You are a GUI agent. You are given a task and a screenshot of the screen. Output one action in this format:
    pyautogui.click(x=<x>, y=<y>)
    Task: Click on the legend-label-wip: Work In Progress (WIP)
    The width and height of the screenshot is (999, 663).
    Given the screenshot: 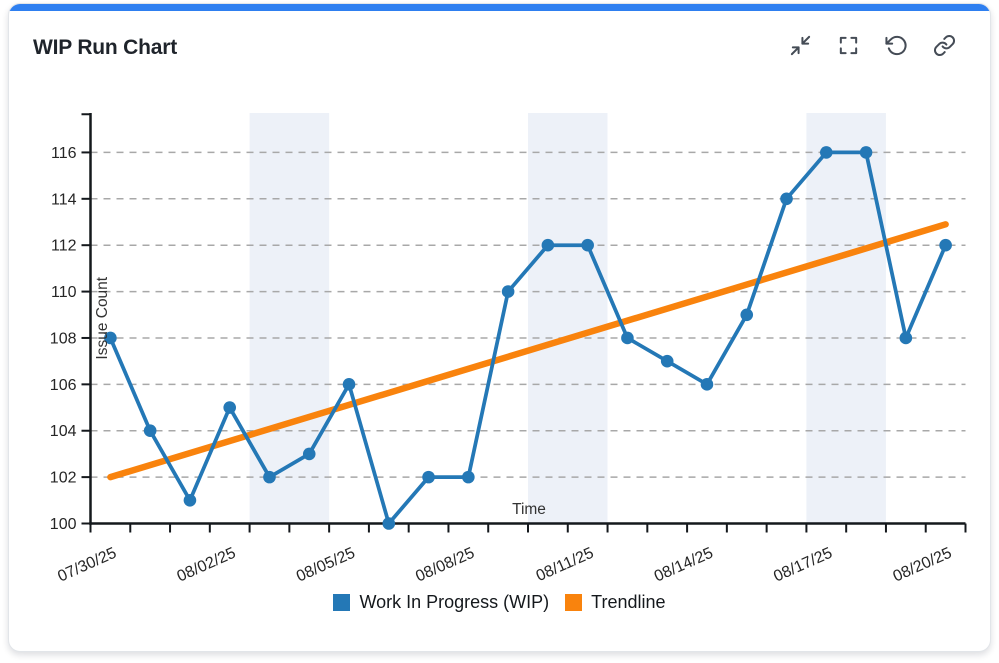 What is the action you would take?
    pyautogui.click(x=454, y=602)
    